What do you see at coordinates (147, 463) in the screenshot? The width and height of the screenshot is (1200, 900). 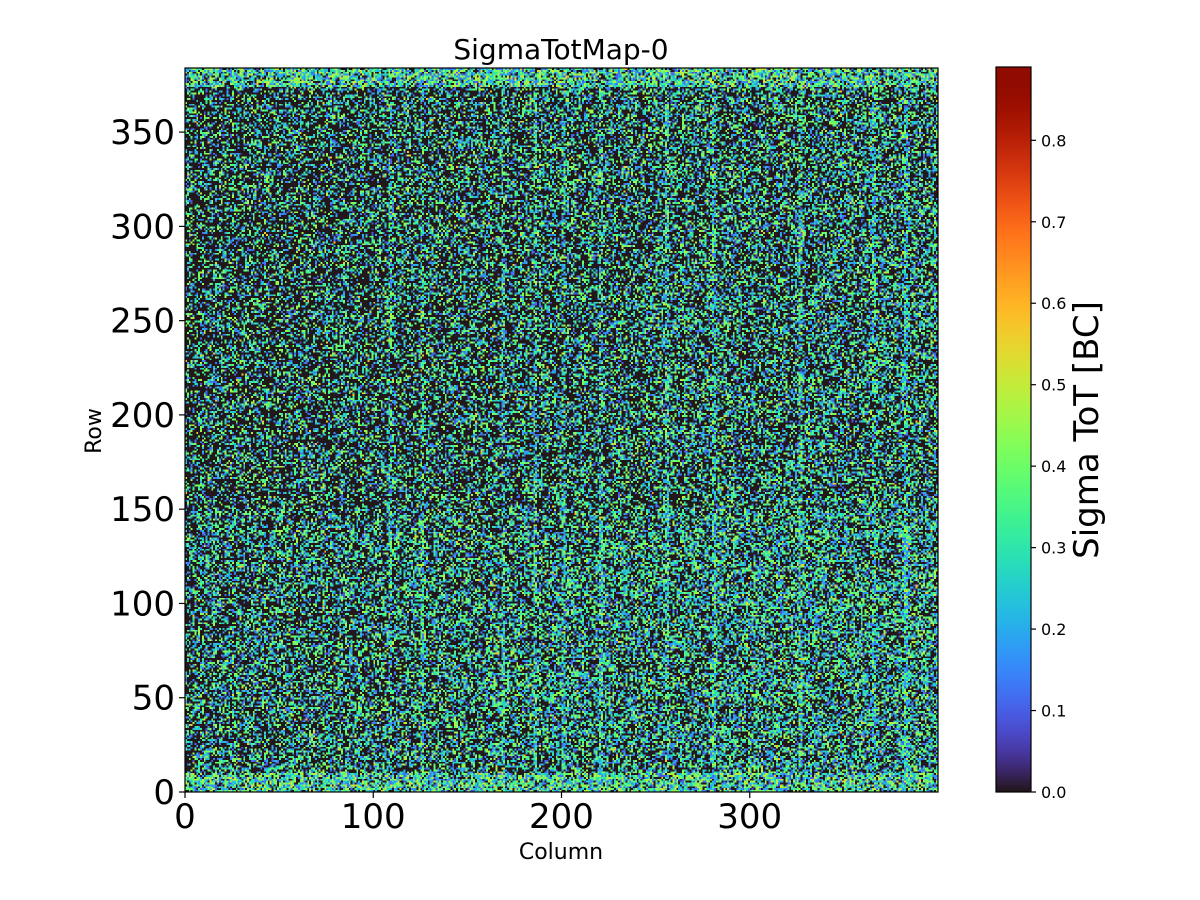 I see `y-axis-ticks: 0 50 100 150 200 250 300 350` at bounding box center [147, 463].